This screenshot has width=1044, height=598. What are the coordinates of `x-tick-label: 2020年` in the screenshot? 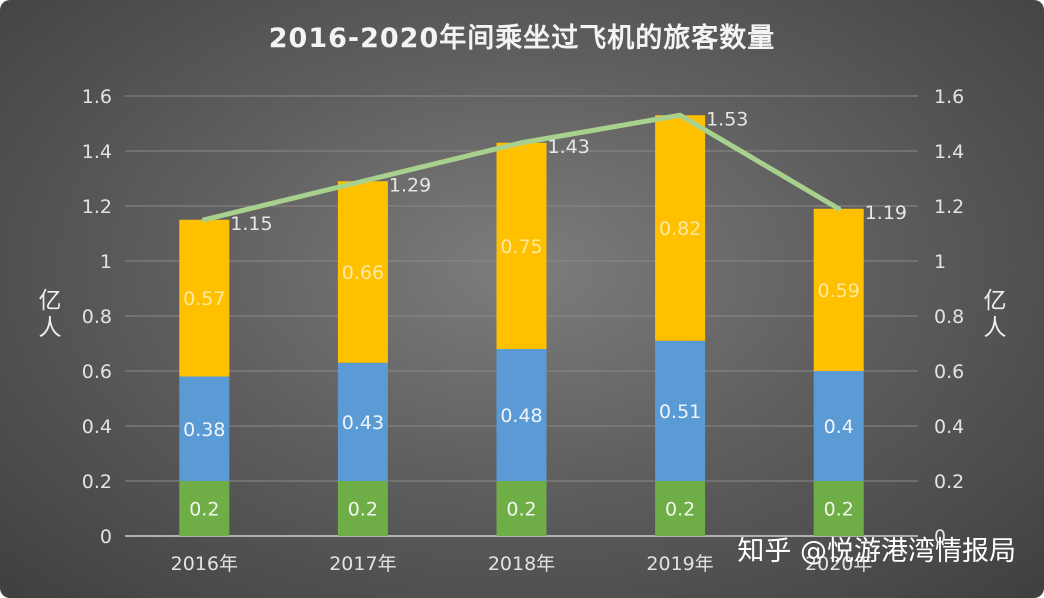 It's located at (838, 564).